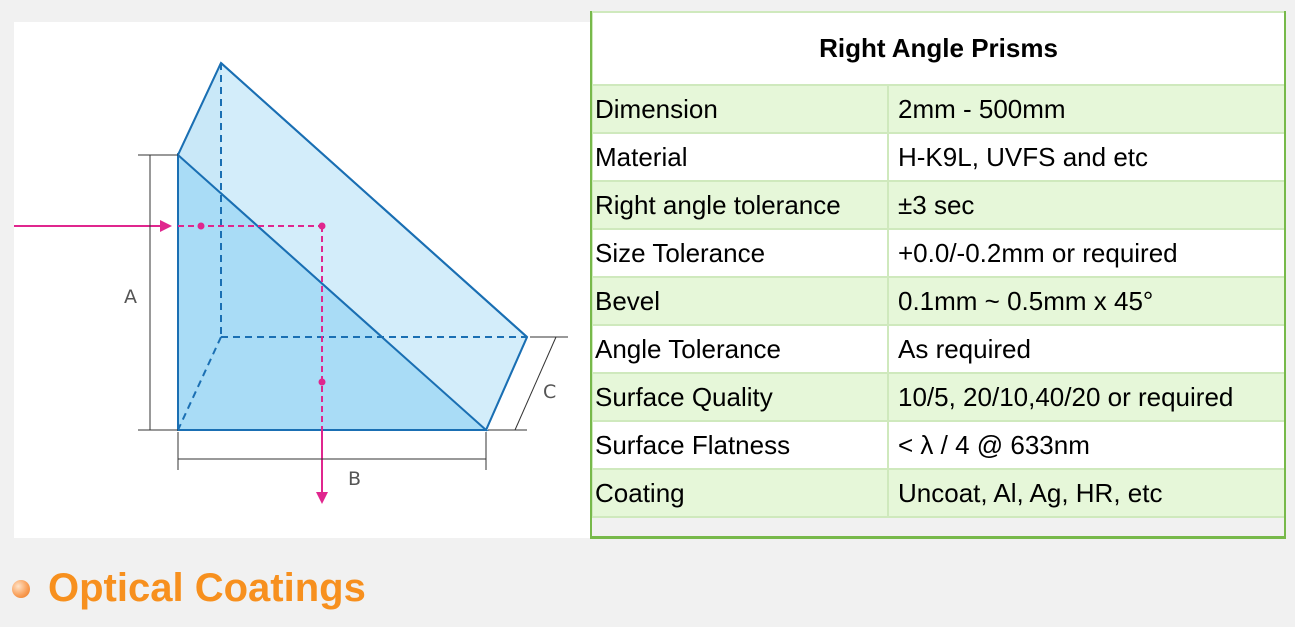  I want to click on ray-point-entry, so click(201, 226).